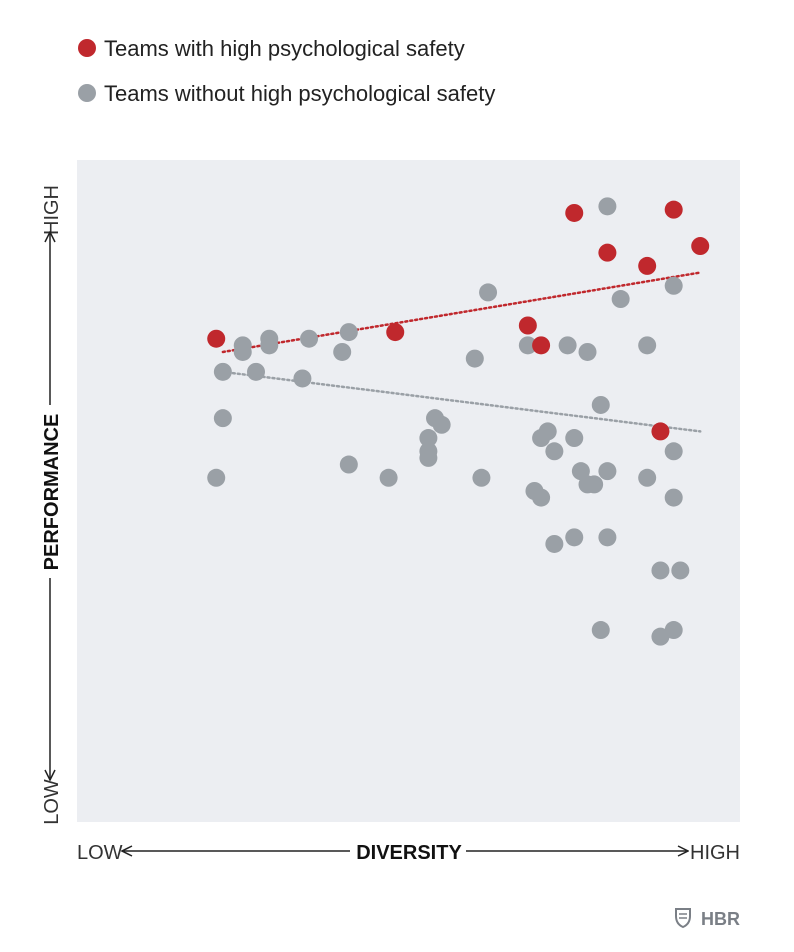 This screenshot has width=794, height=952. Describe the element at coordinates (52, 492) in the screenshot. I see `y-axis-title: PERFORMANCE` at that location.